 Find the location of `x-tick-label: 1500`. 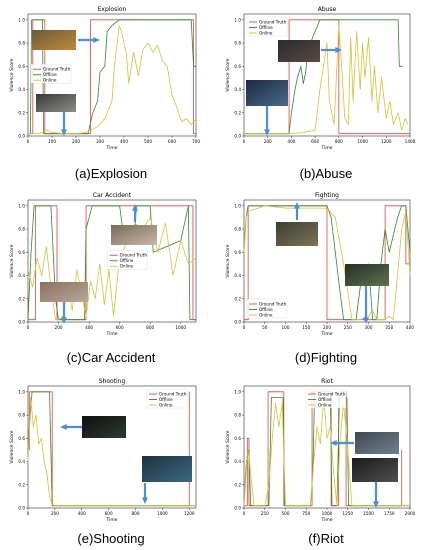

x-tick-label: 1500 is located at coordinates (368, 513).